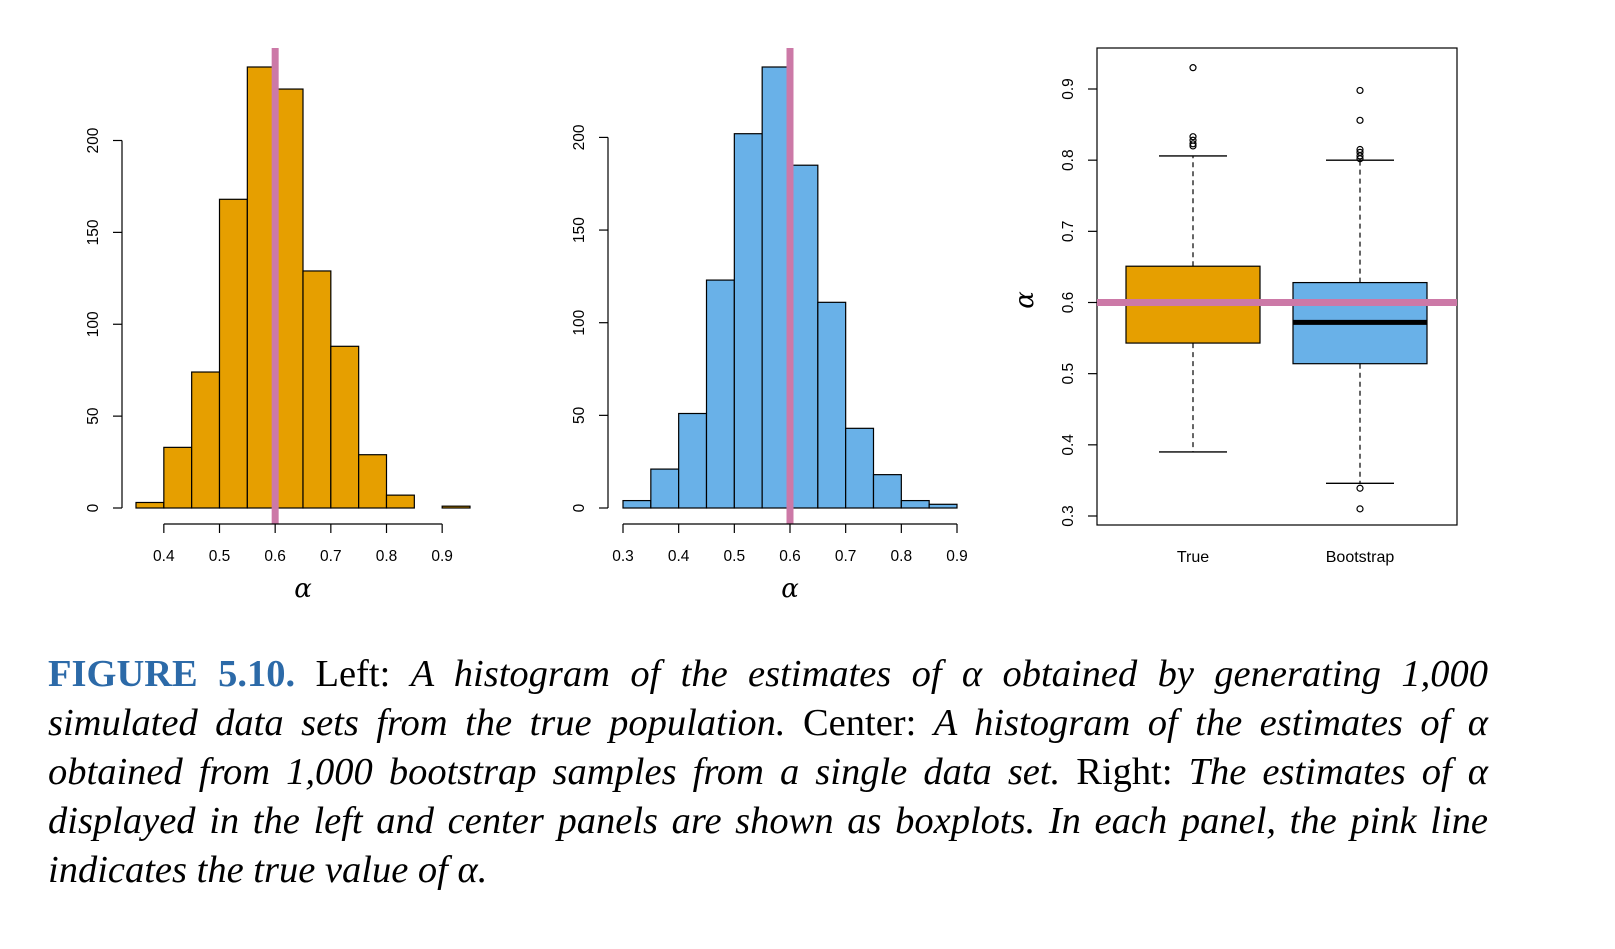  I want to click on y-axis-label: α, so click(1025, 300).